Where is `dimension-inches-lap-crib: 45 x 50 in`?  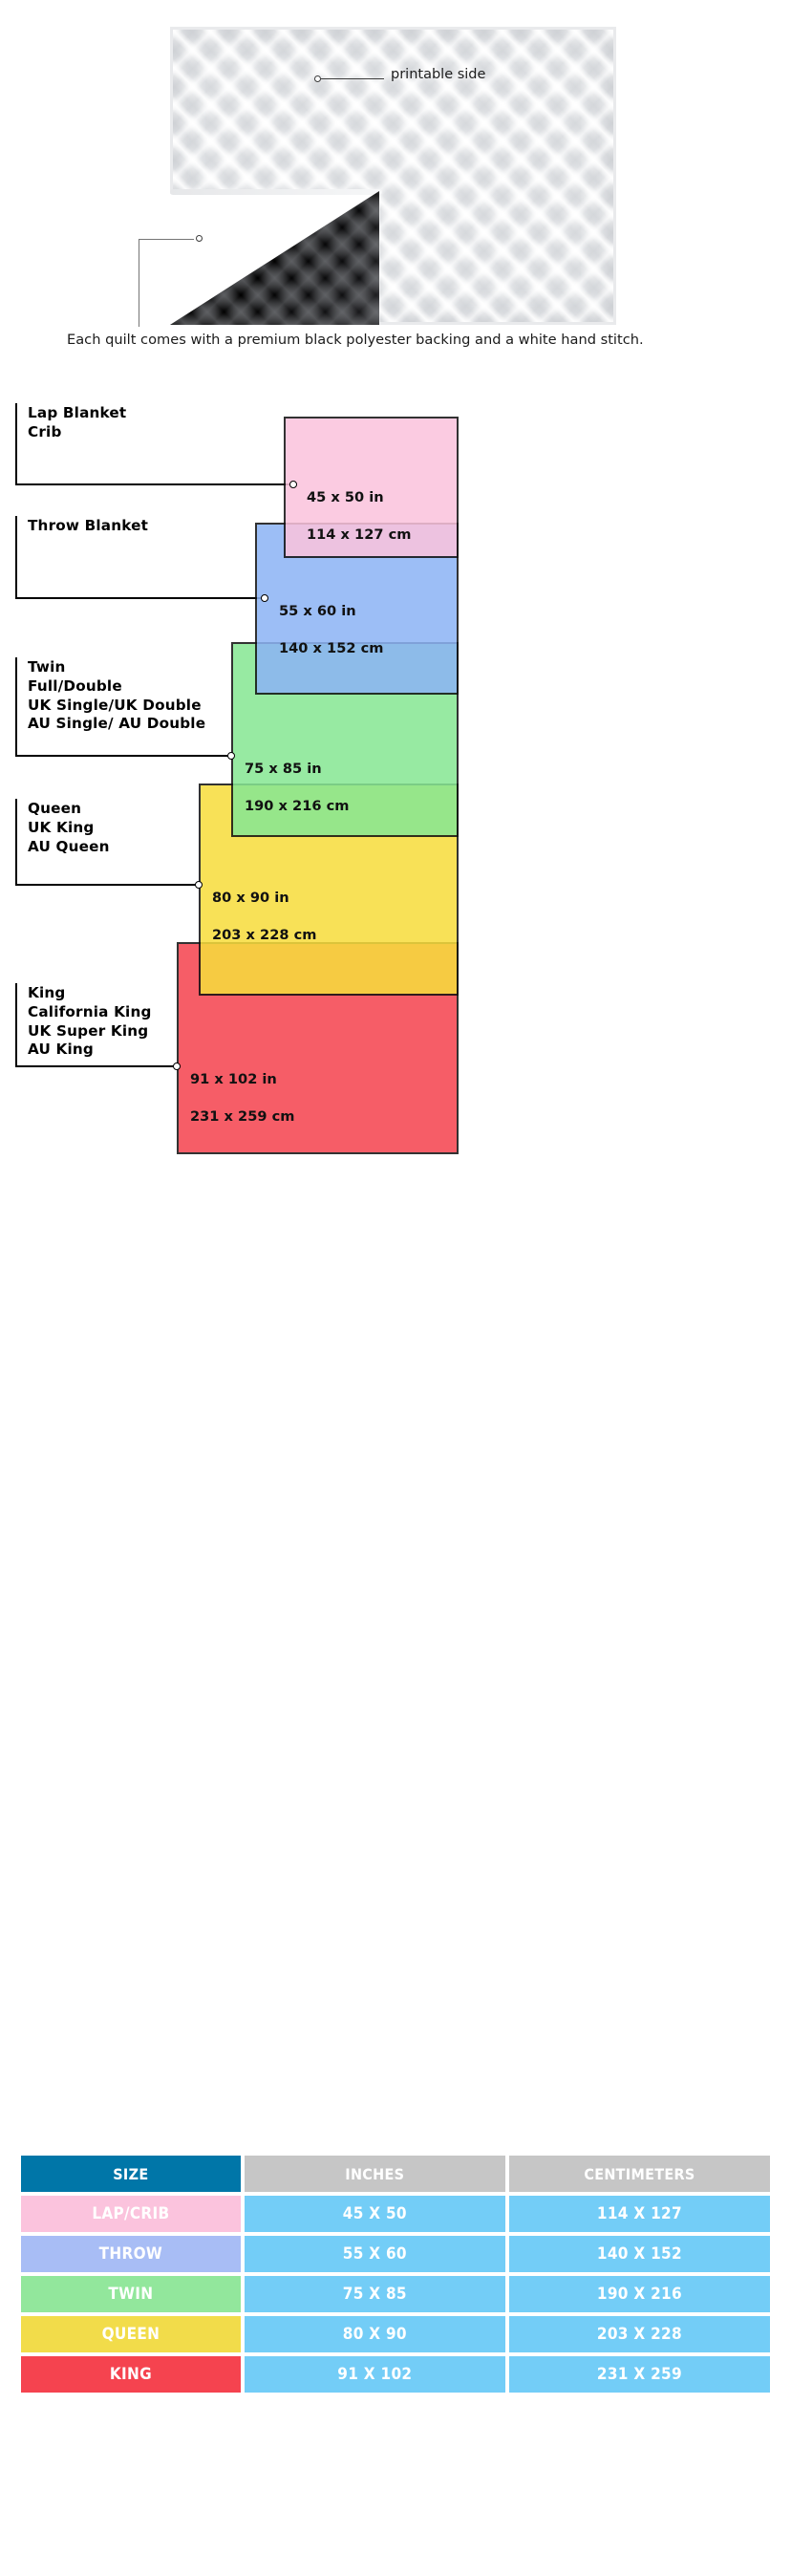 dimension-inches-lap-crib: 45 x 50 in is located at coordinates (345, 496).